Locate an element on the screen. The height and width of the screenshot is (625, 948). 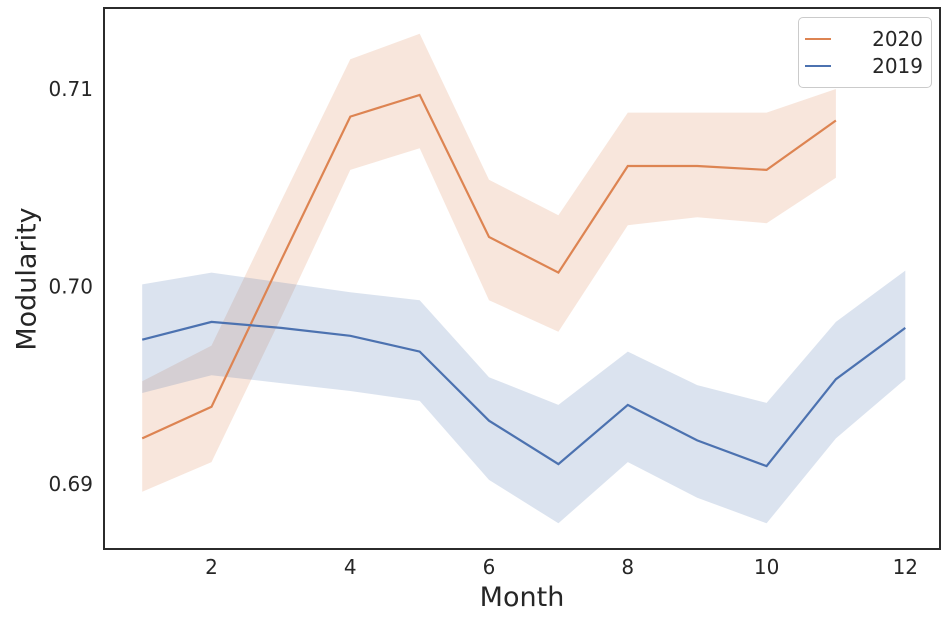
y-tick-label: 0.69 is located at coordinates (70, 484).